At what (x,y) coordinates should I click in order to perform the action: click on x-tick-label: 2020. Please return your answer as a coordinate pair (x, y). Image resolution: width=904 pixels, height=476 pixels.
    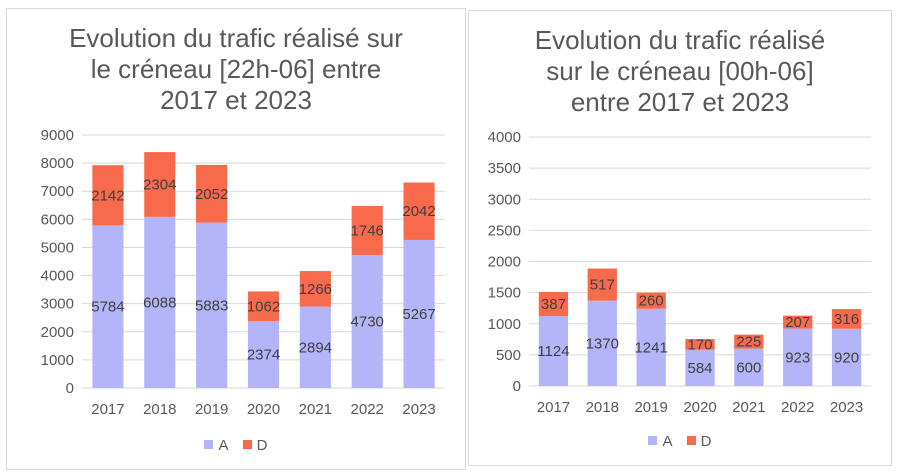
    Looking at the image, I should click on (699, 407).